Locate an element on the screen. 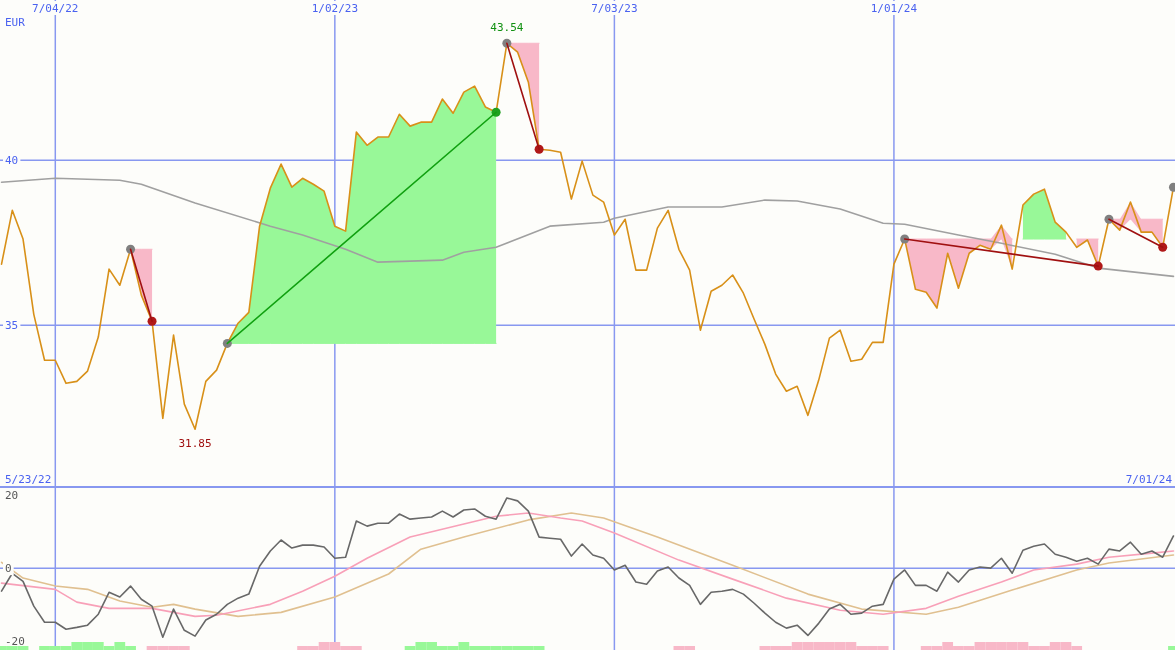 This screenshot has width=1175, height=650. annotation: 5/23/22 is located at coordinates (28, 479).